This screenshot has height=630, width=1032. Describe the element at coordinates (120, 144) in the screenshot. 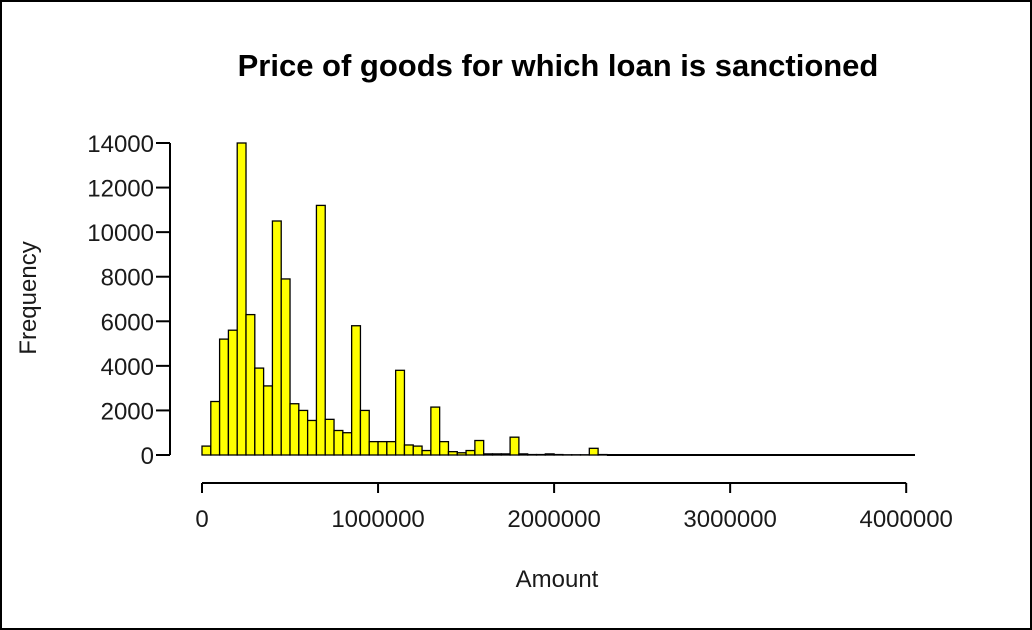

I see `y-tick-label: 14000` at that location.